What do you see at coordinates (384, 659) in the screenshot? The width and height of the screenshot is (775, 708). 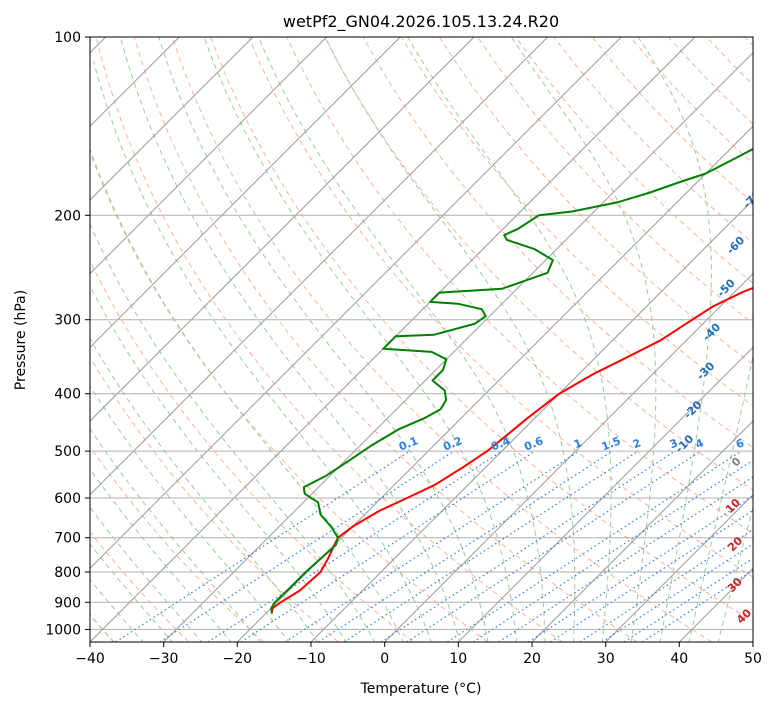 I see `x-tick-label: 0` at bounding box center [384, 659].